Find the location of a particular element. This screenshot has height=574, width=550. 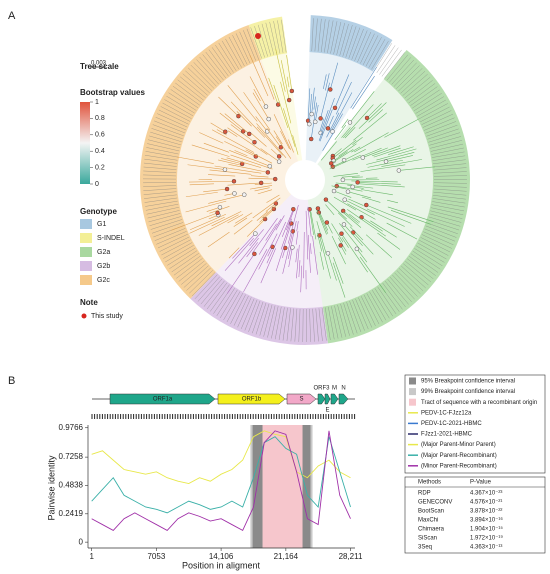

x-tick-label: 1 is located at coordinates (91, 556).